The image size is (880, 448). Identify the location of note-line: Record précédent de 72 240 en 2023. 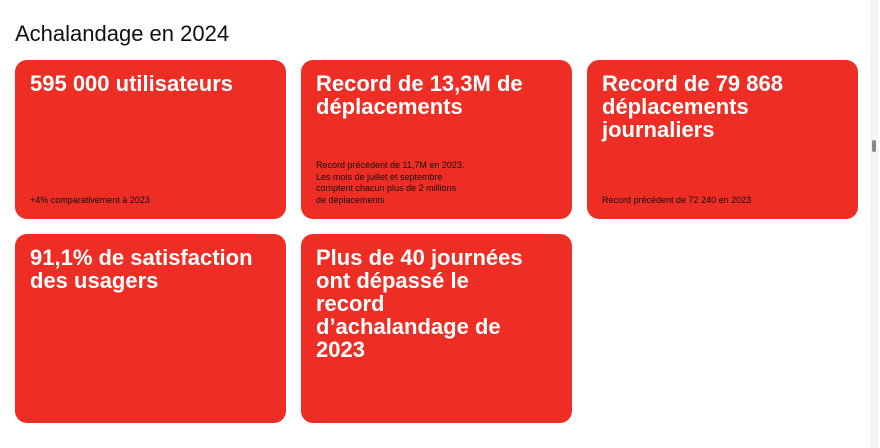
(677, 199).